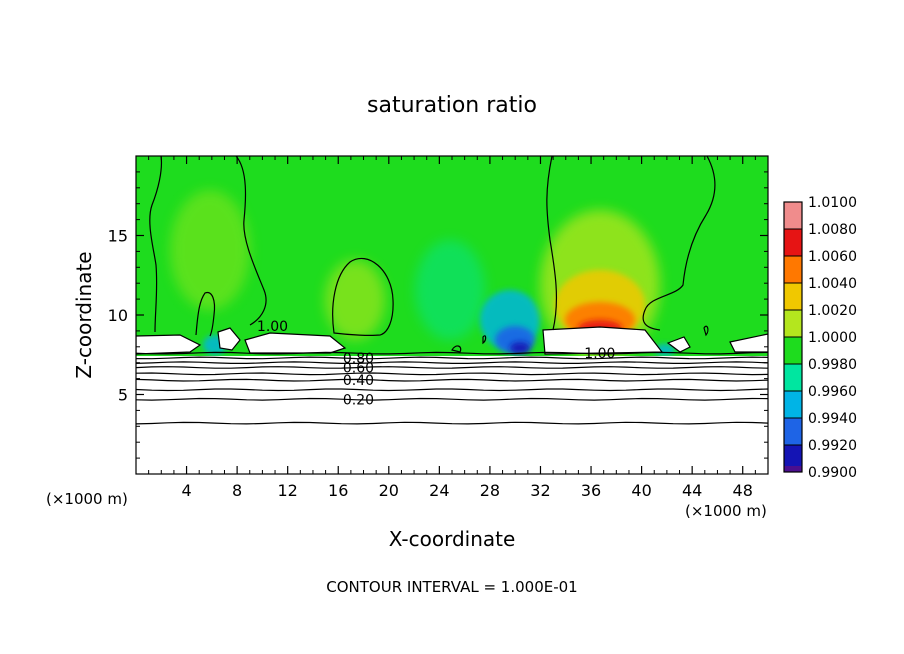 Image resolution: width=904 pixels, height=654 pixels. Describe the element at coordinates (832, 257) in the screenshot. I see `colorbar-label: 1.0060` at that location.